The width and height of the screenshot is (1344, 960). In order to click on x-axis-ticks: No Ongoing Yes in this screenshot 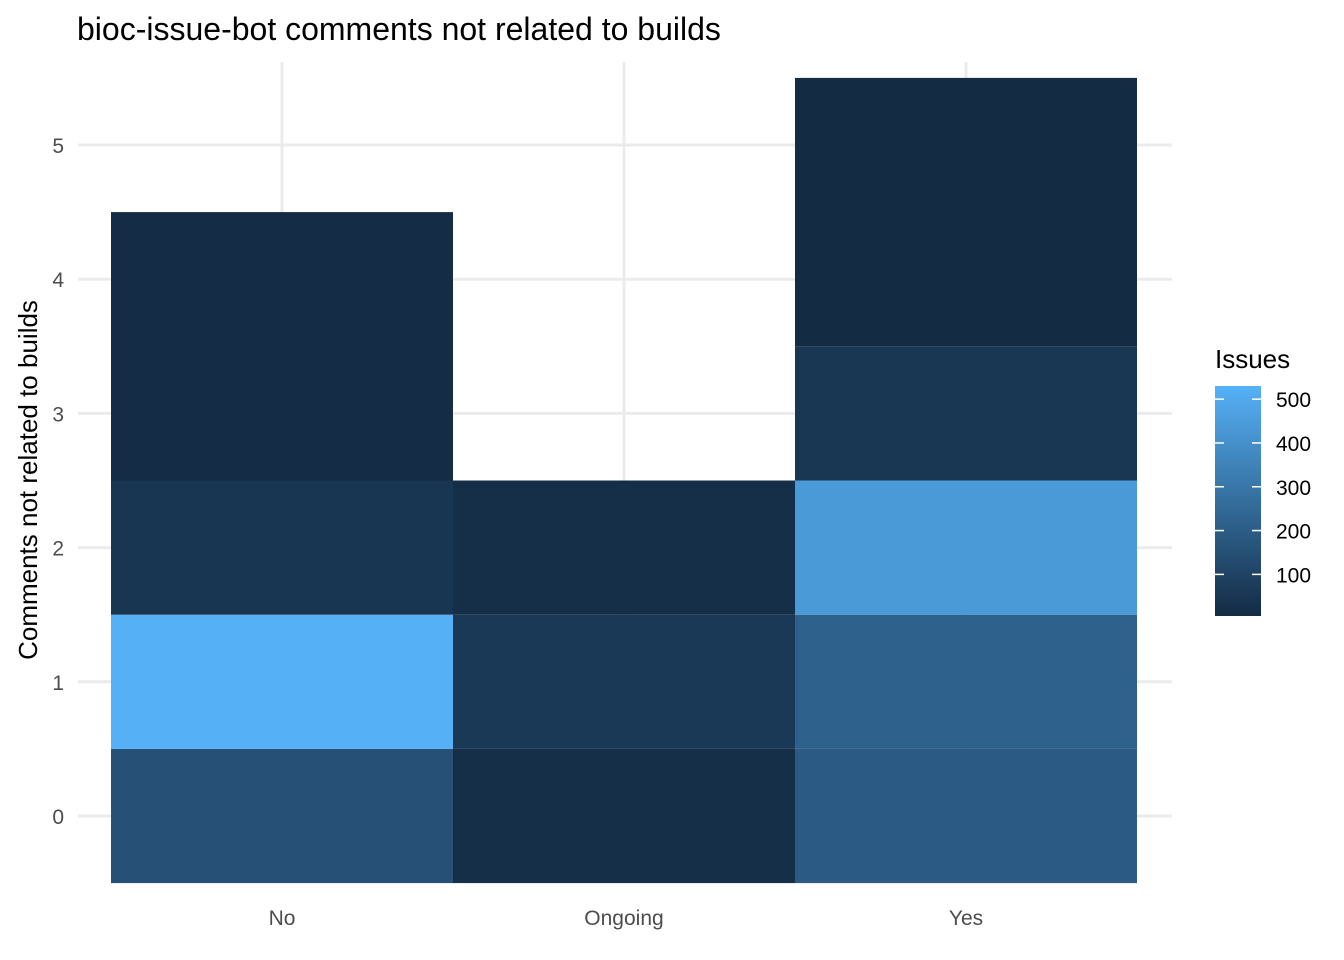, I will do `click(626, 918)`.